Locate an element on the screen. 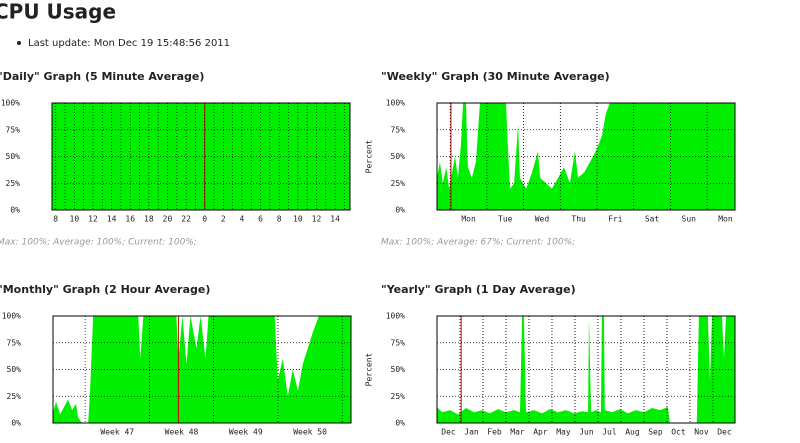 The width and height of the screenshot is (800, 443). x-tick-label: 0 is located at coordinates (204, 219).